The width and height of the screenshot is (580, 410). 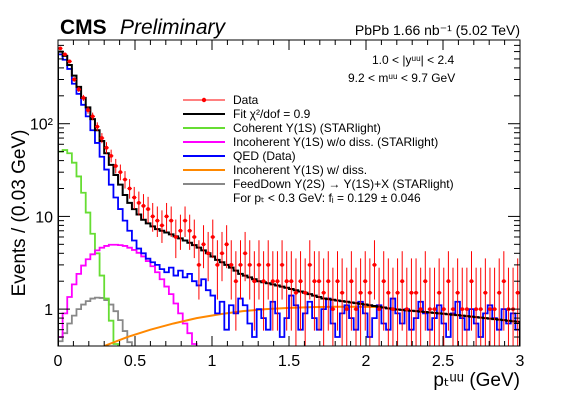 What do you see at coordinates (83, 27) in the screenshot?
I see `cms-label: CMS` at bounding box center [83, 27].